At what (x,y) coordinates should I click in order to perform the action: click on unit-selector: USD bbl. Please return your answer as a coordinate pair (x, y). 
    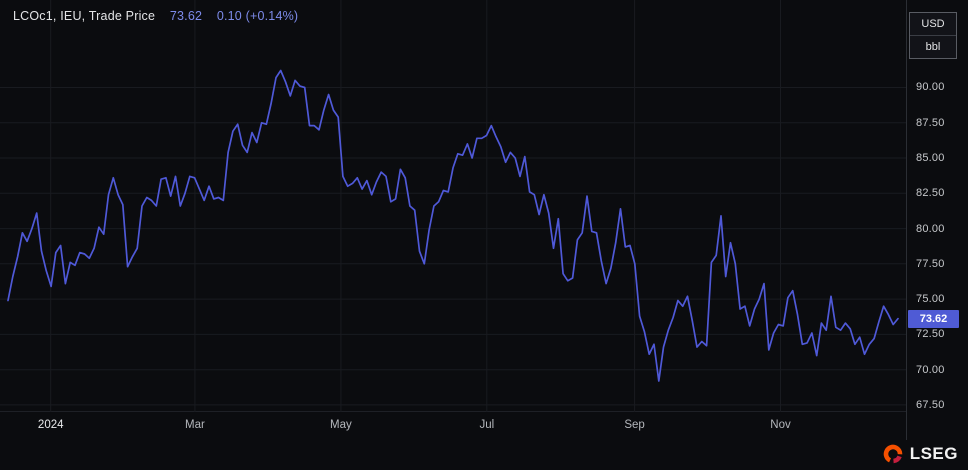
    Looking at the image, I should click on (933, 35).